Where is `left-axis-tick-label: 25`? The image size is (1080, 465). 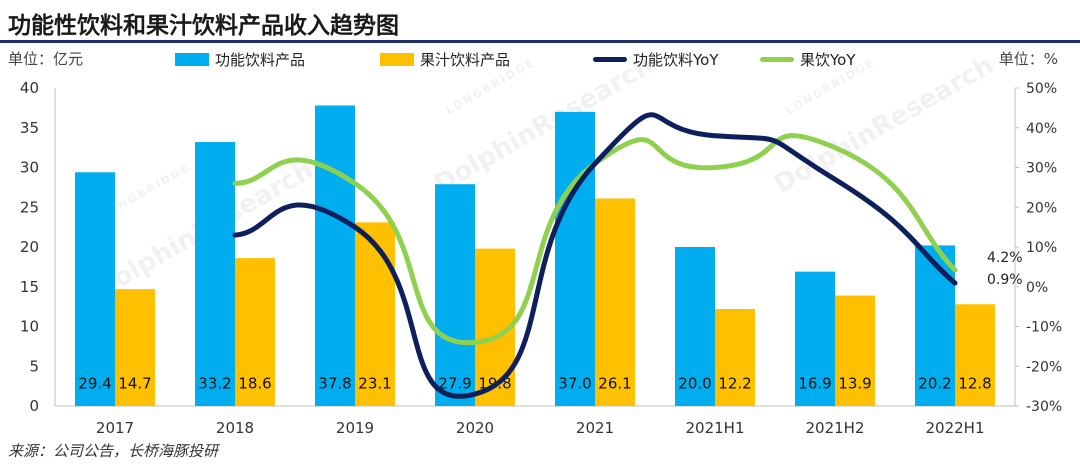
left-axis-tick-label: 25 is located at coordinates (29, 207).